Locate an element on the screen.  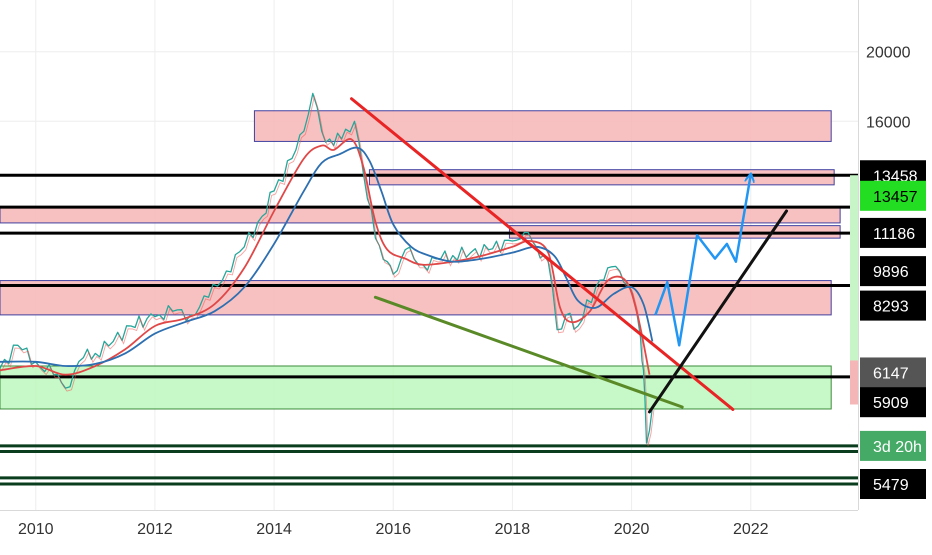
projection-path is located at coordinates (702, 260).